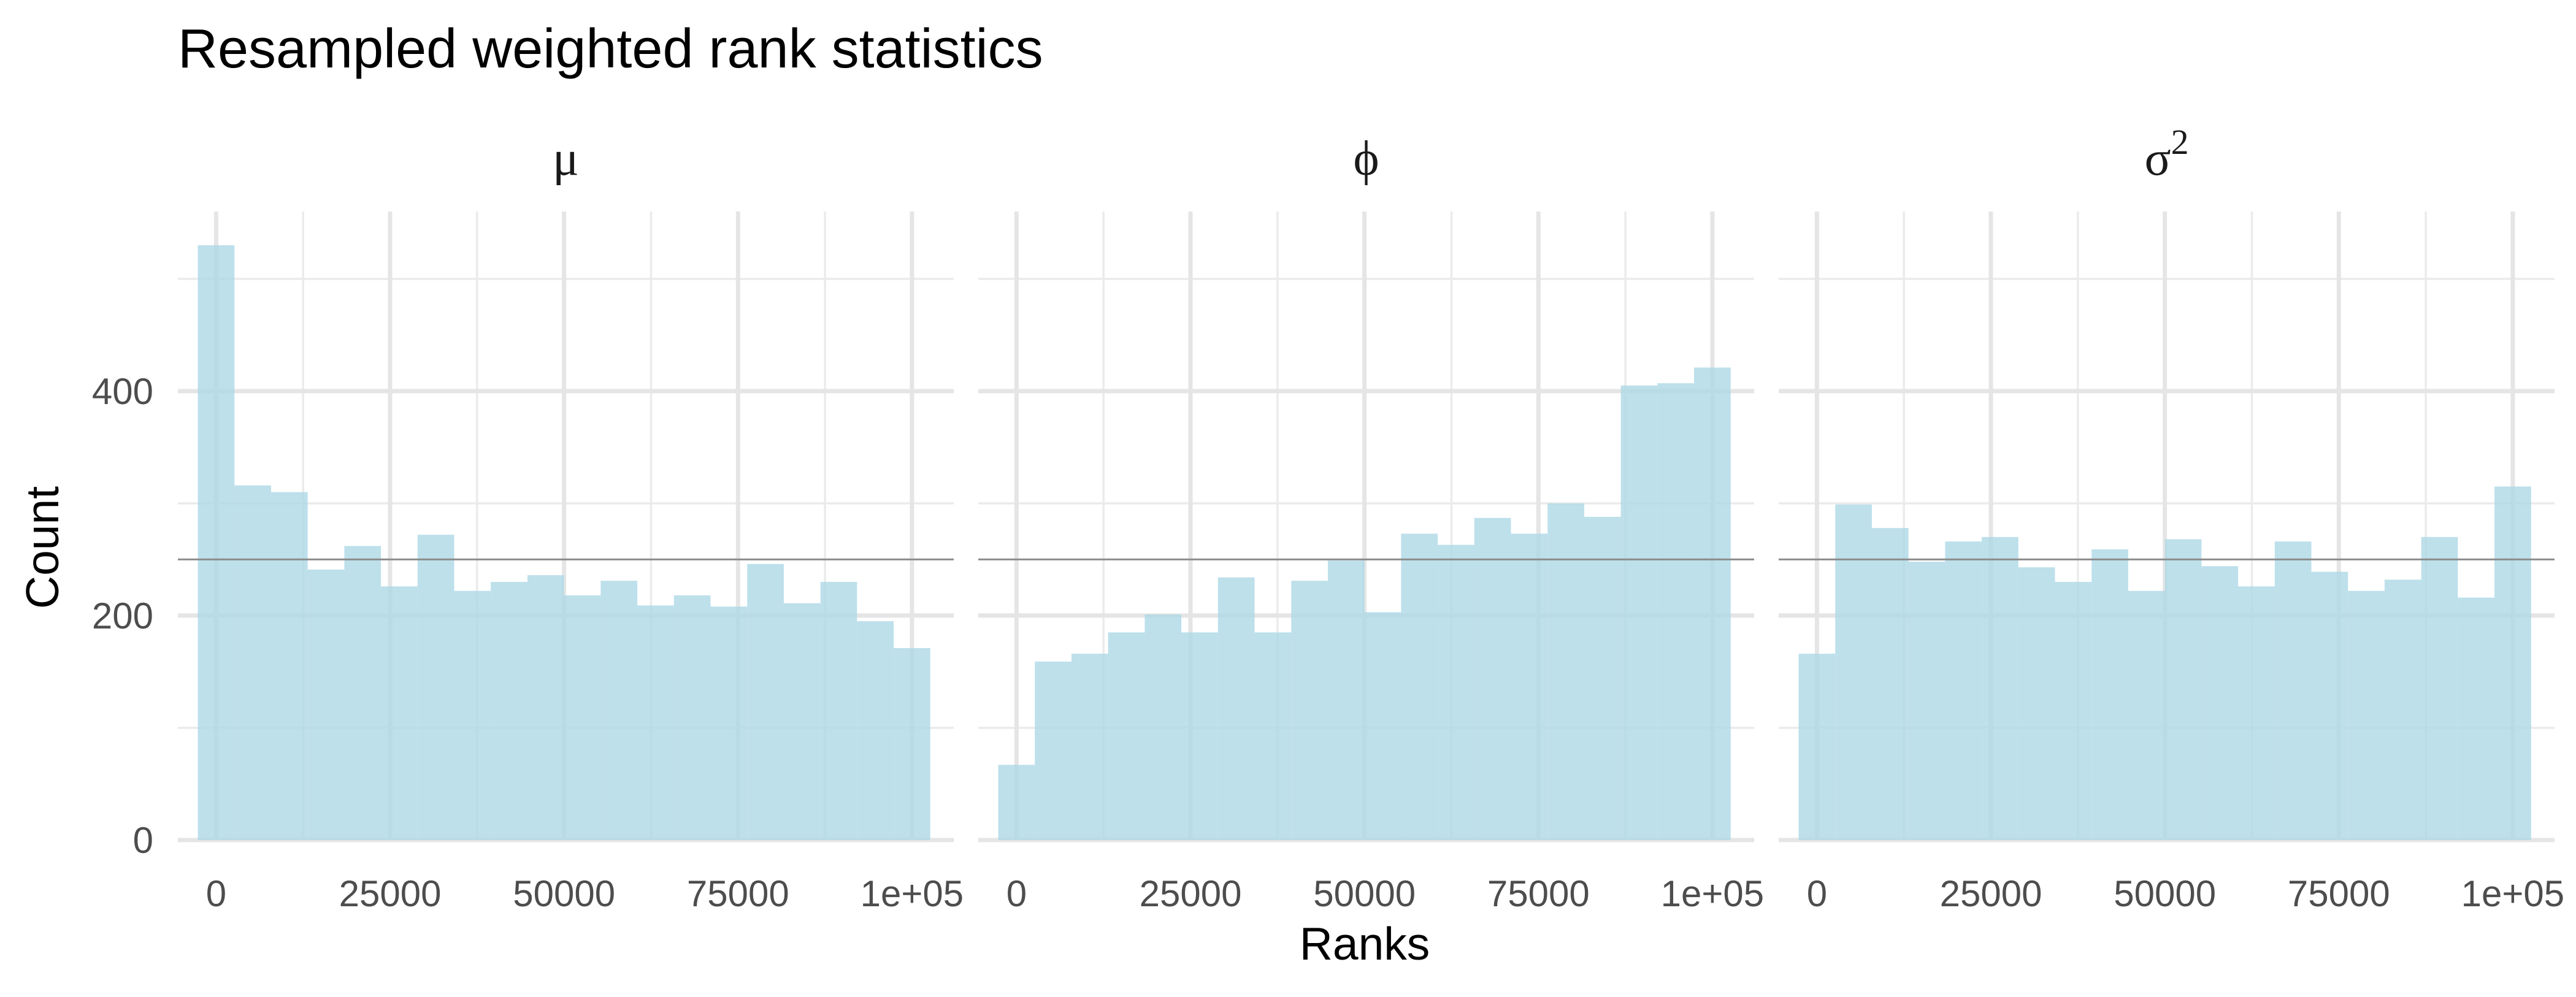  Describe the element at coordinates (2166, 154) in the screenshot. I see `facet-strip-label: σ2` at that location.